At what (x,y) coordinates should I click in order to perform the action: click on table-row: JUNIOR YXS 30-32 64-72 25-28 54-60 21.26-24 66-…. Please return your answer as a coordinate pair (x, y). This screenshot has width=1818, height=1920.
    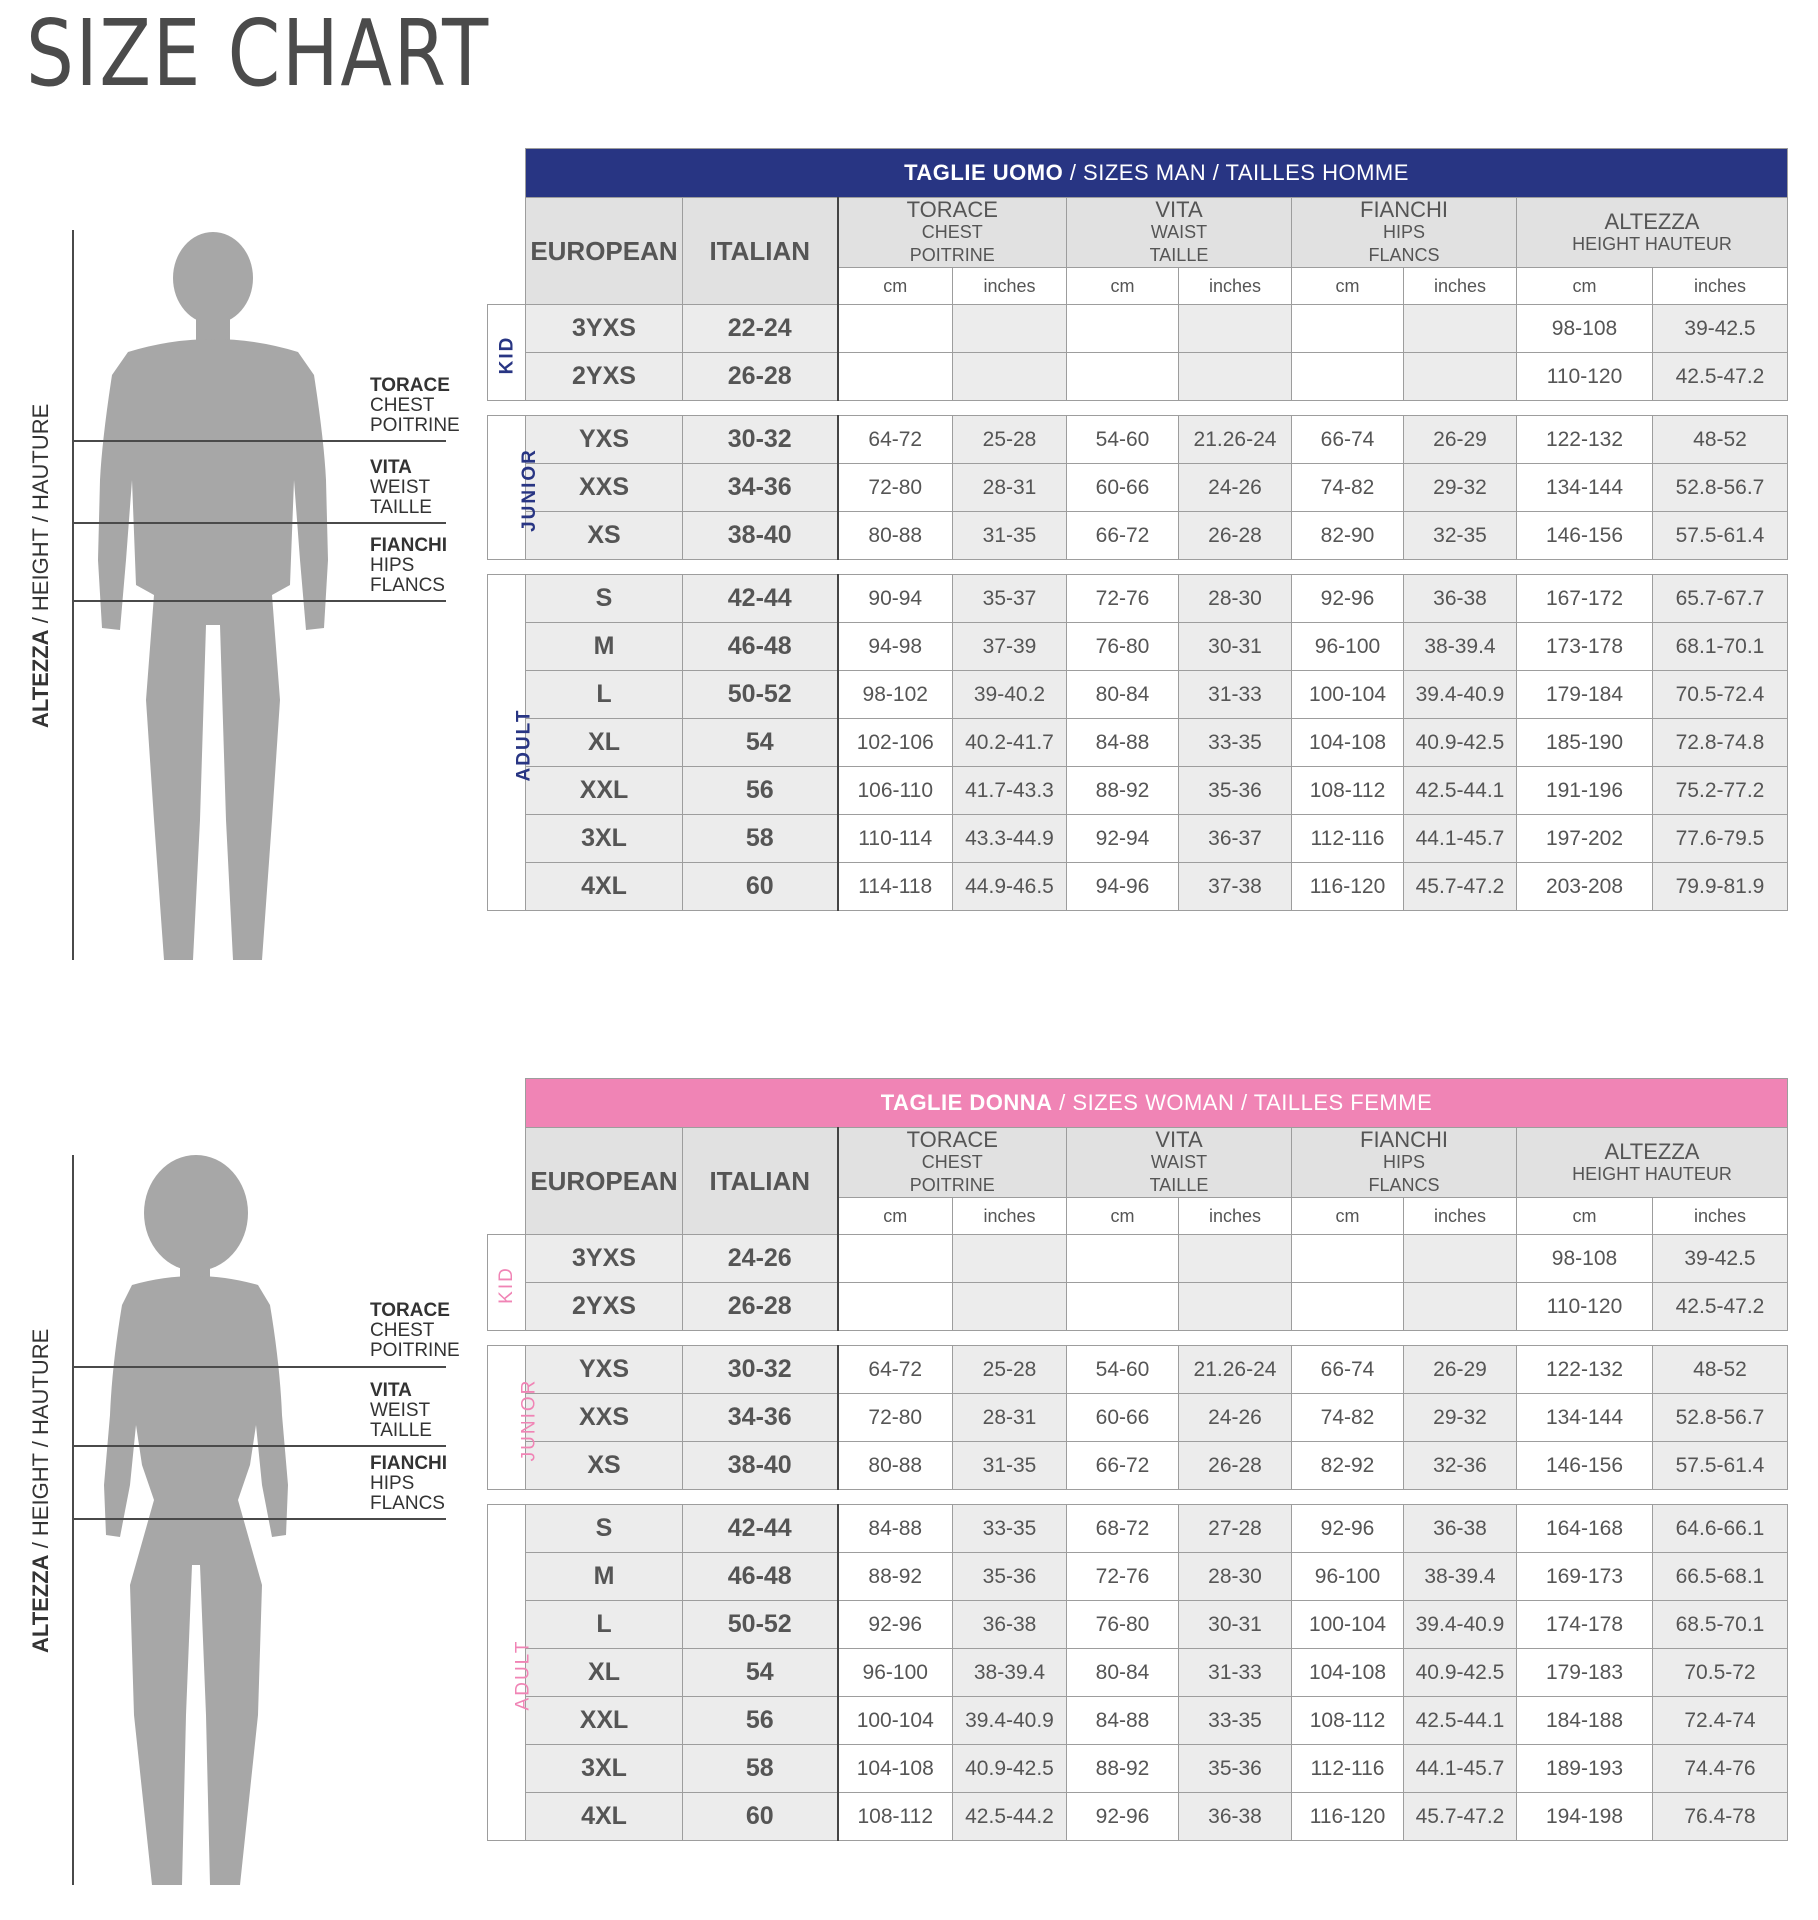
    Looking at the image, I should click on (1137, 1417).